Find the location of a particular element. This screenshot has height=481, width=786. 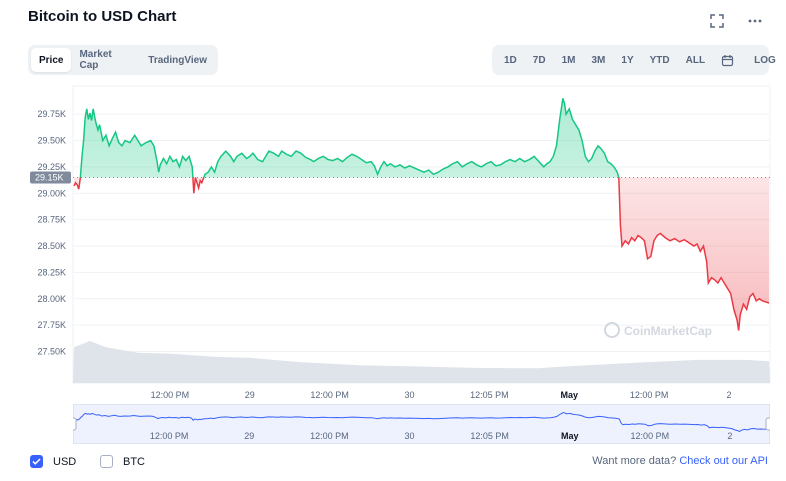

navigator-tick-label: May is located at coordinates (570, 436).